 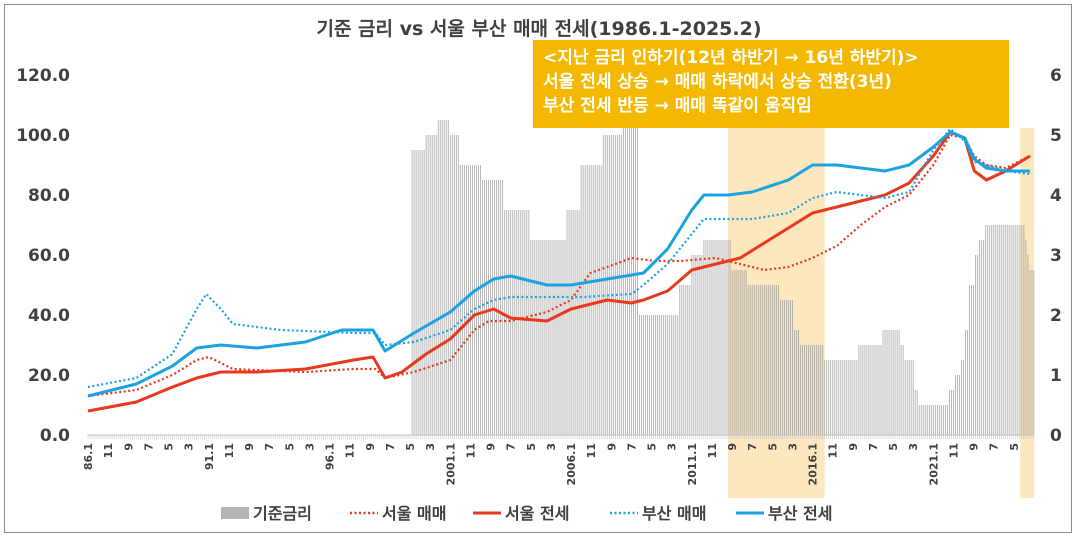 What do you see at coordinates (269, 447) in the screenshot?
I see `x-tick-label: 7` at bounding box center [269, 447].